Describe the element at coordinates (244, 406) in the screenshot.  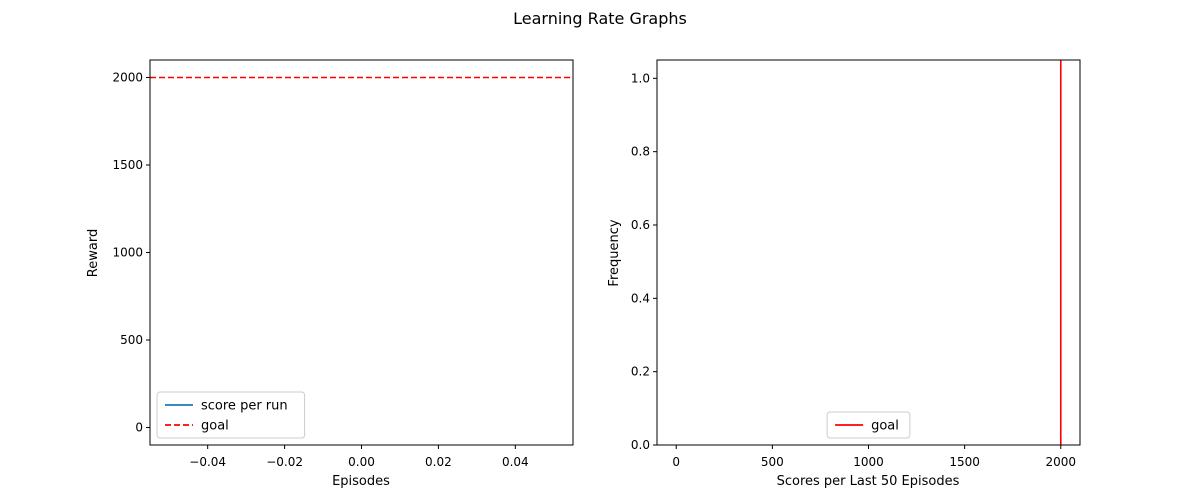
I see `reward-chart-legend-label: score per run` at that location.